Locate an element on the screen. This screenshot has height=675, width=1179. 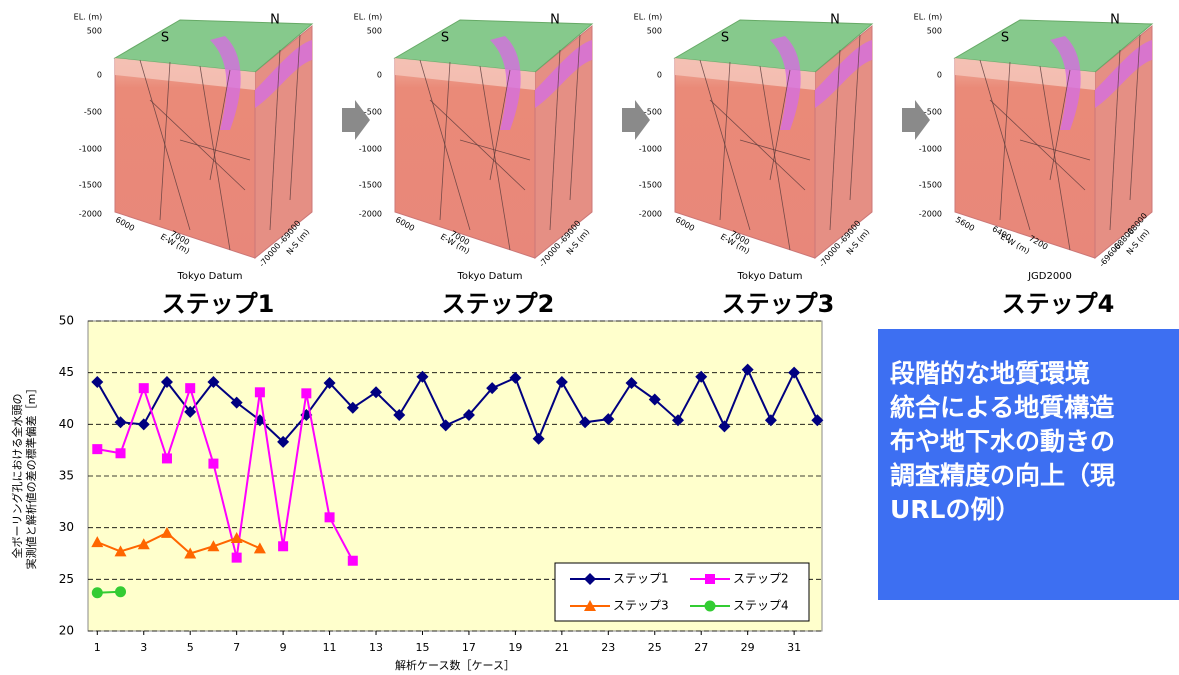
y-axis-title: 全ボーリング孔における全水頭の is located at coordinates (17, 476).